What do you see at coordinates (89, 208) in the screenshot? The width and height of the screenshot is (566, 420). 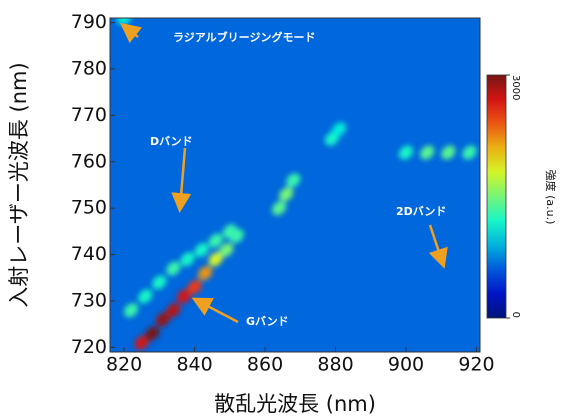 I see `y-tick-label: 750` at bounding box center [89, 208].